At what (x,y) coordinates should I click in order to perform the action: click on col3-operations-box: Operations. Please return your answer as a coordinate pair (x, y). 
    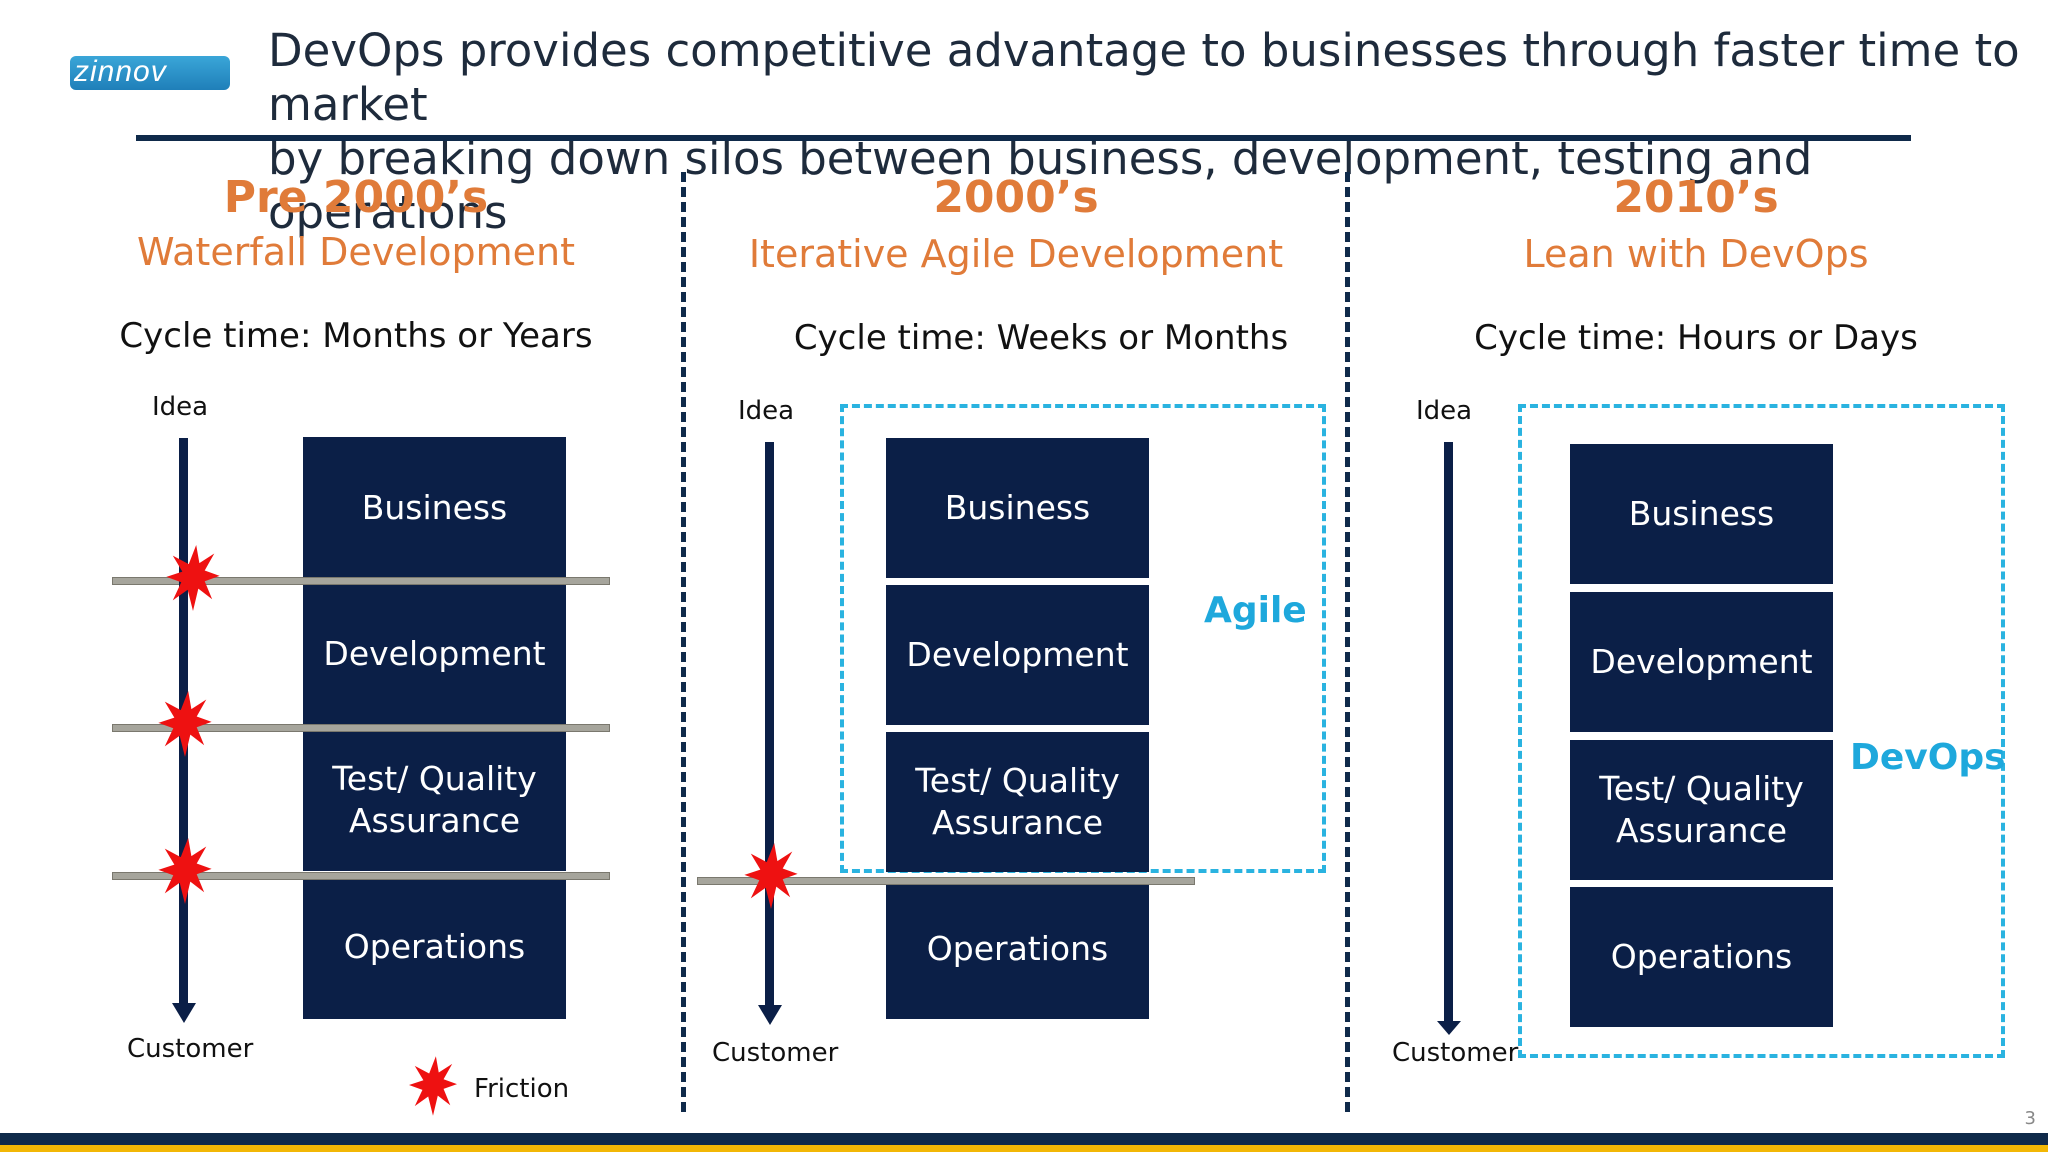
    Looking at the image, I should click on (1701, 957).